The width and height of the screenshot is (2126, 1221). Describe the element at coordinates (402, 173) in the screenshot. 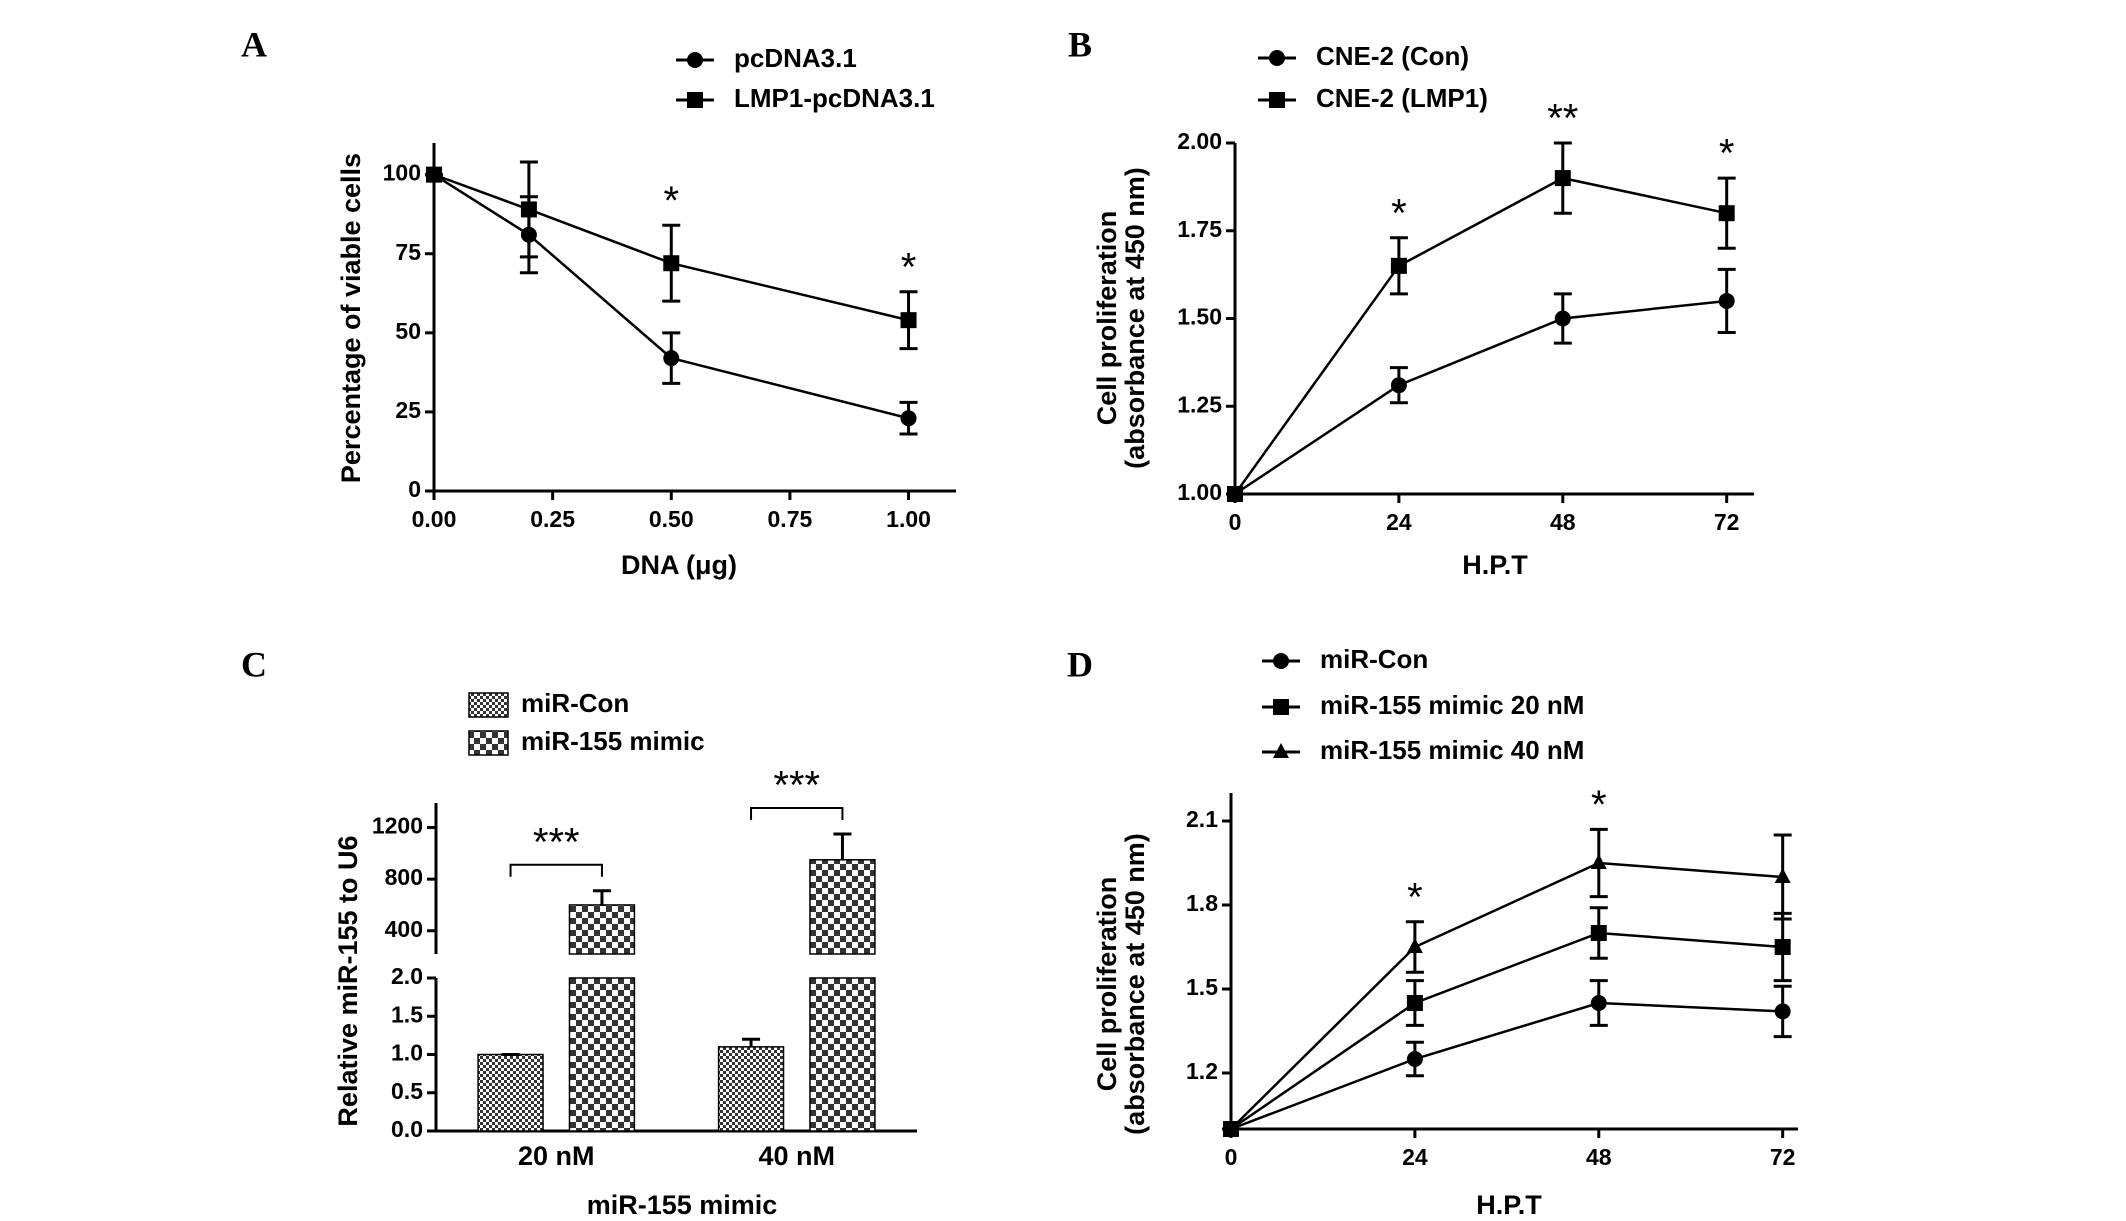

I see `y-tick-label: 100` at that location.